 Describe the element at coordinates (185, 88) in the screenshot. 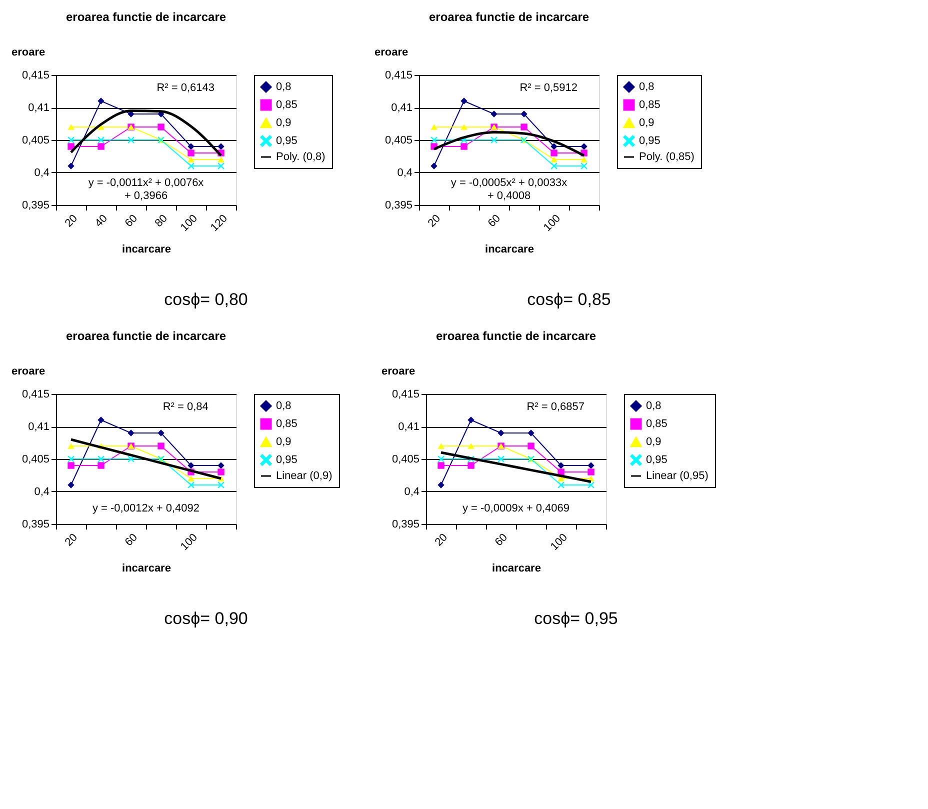

I see `annotation: R² = 0,6143` at that location.